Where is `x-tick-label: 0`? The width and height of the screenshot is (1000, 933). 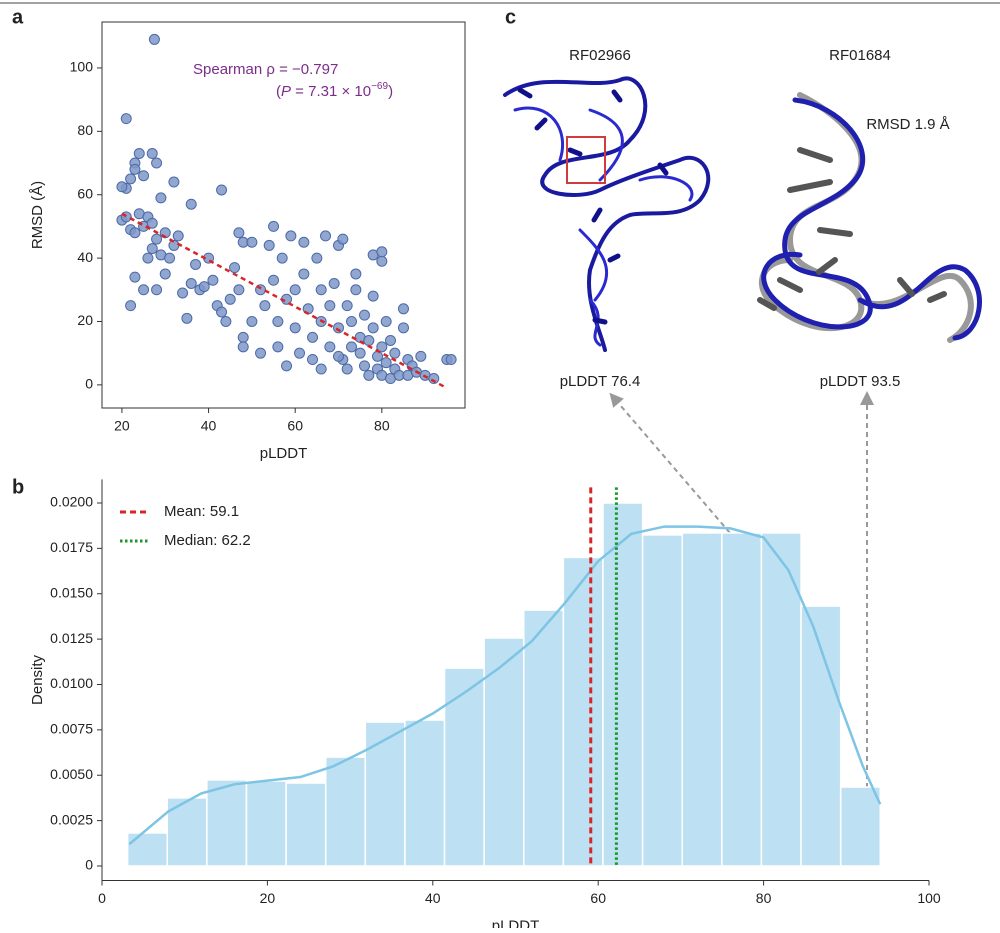
x-tick-label: 0 is located at coordinates (102, 898).